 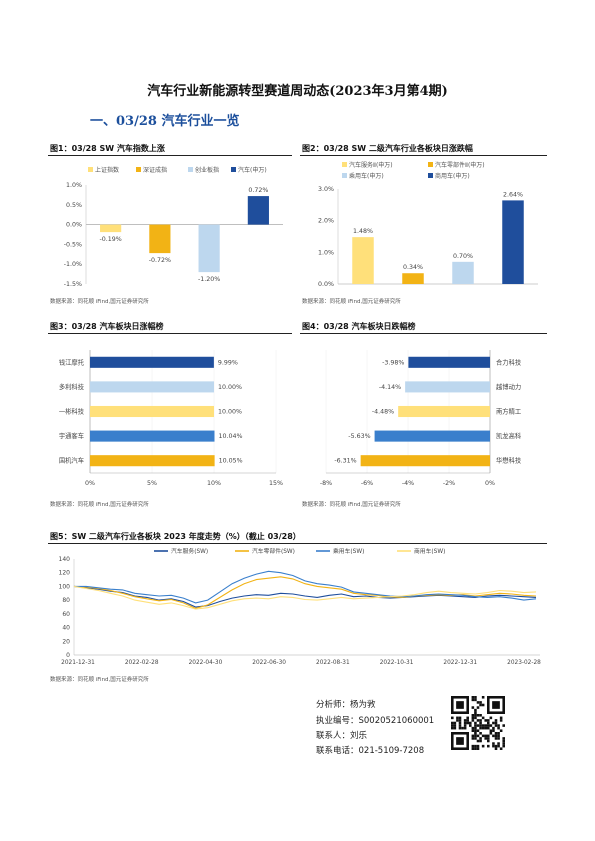 What do you see at coordinates (359, 436) in the screenshot?
I see `data-label: -5.63%` at bounding box center [359, 436].